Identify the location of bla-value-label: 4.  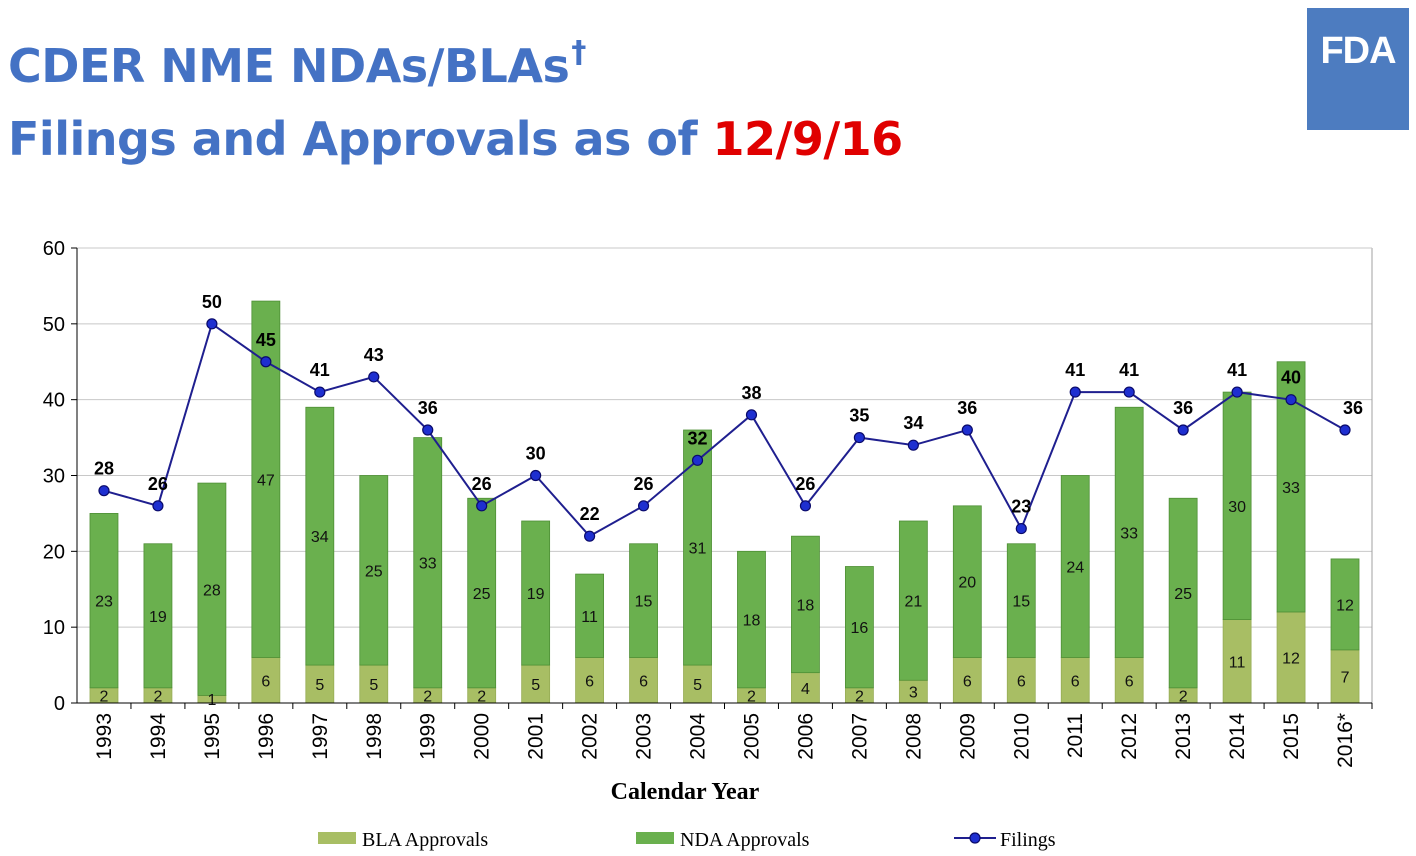
(805, 689).